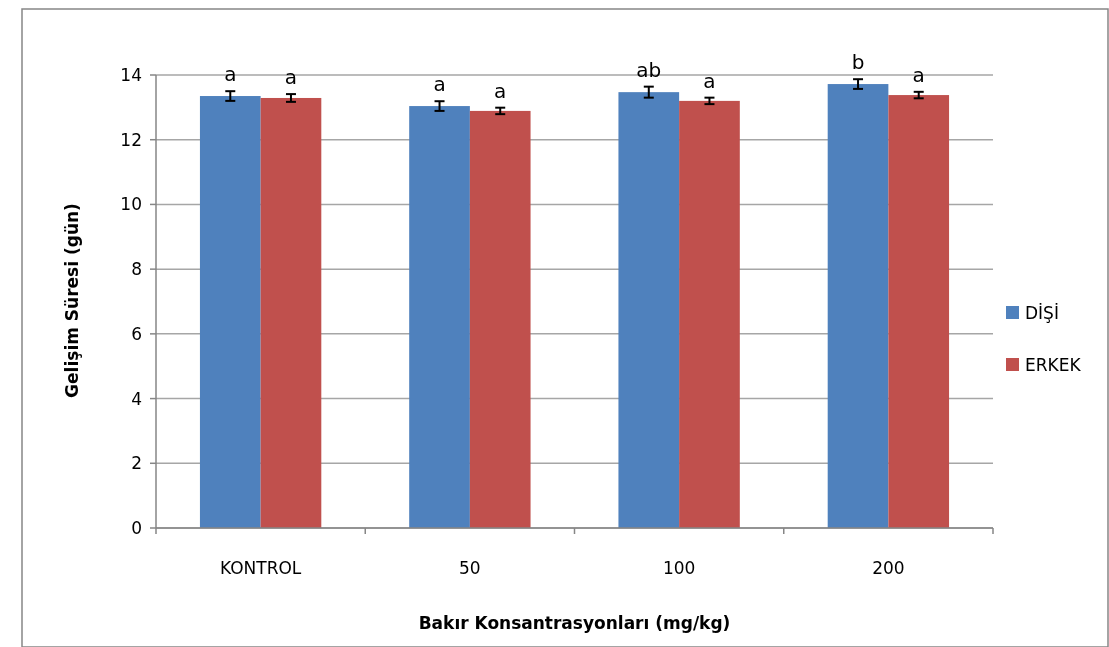  What do you see at coordinates (679, 568) in the screenshot?
I see `x-tick-label: 100` at bounding box center [679, 568].